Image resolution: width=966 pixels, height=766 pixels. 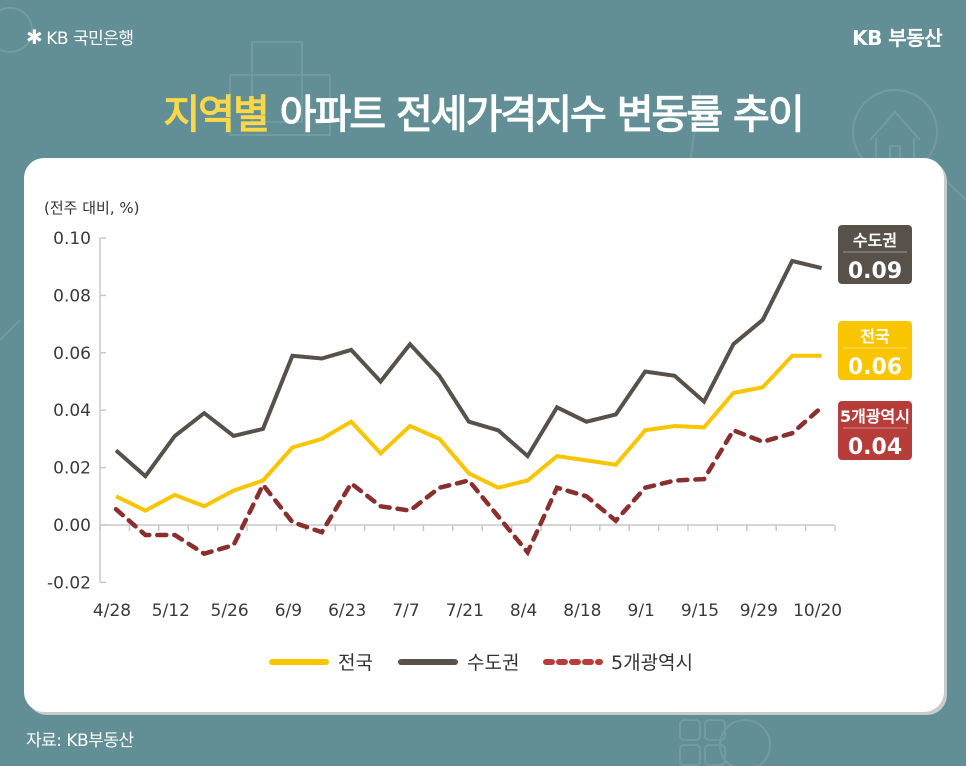 What do you see at coordinates (582, 611) in the screenshot?
I see `x-tick-label: 8/18` at bounding box center [582, 611].